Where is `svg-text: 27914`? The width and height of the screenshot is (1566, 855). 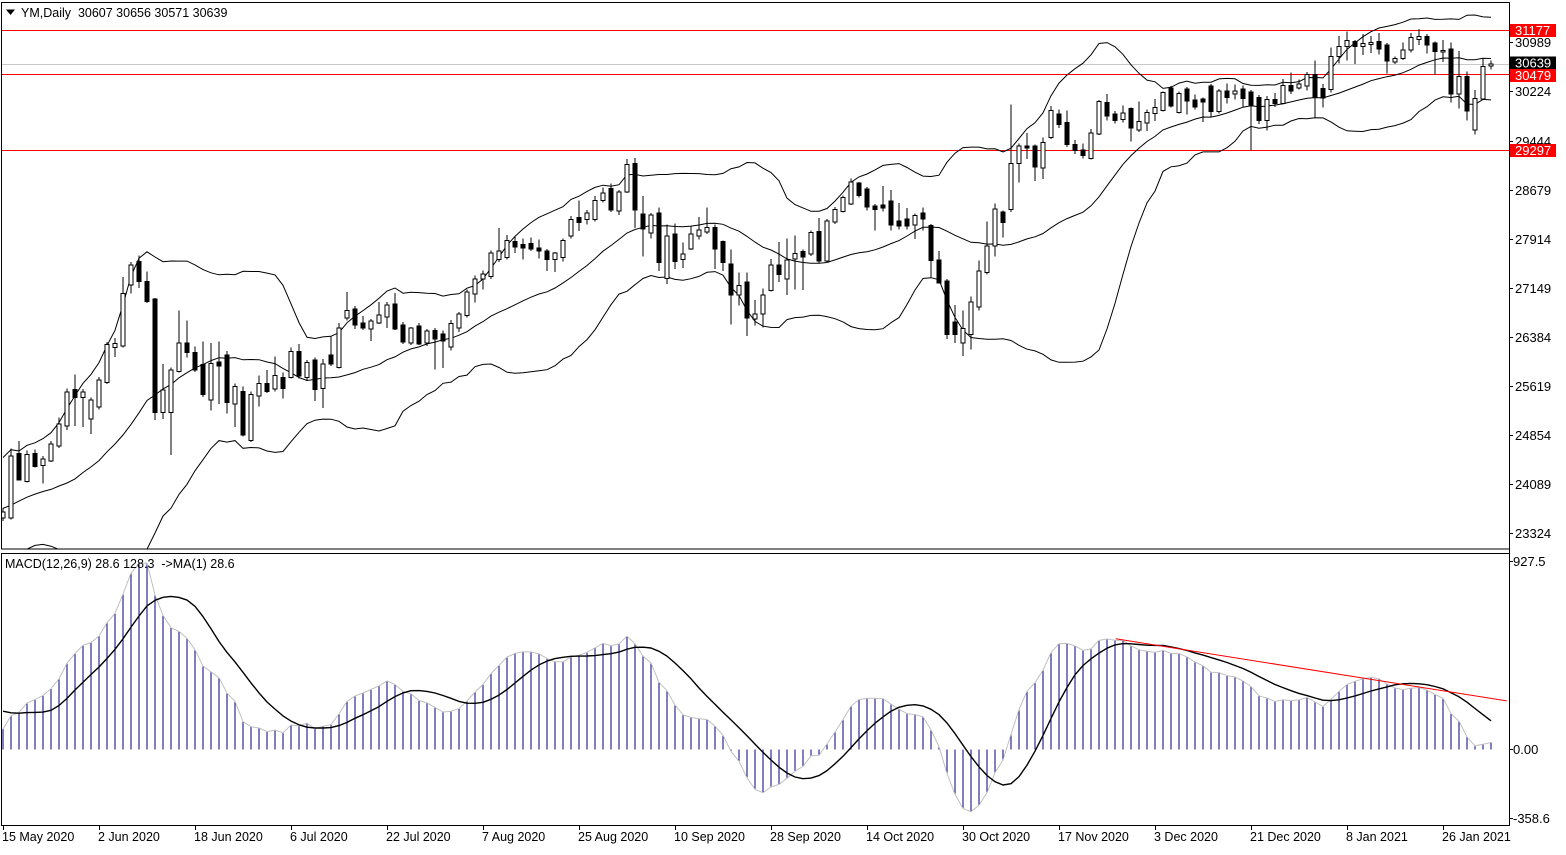
svg-text: 27914 is located at coordinates (1533, 239).